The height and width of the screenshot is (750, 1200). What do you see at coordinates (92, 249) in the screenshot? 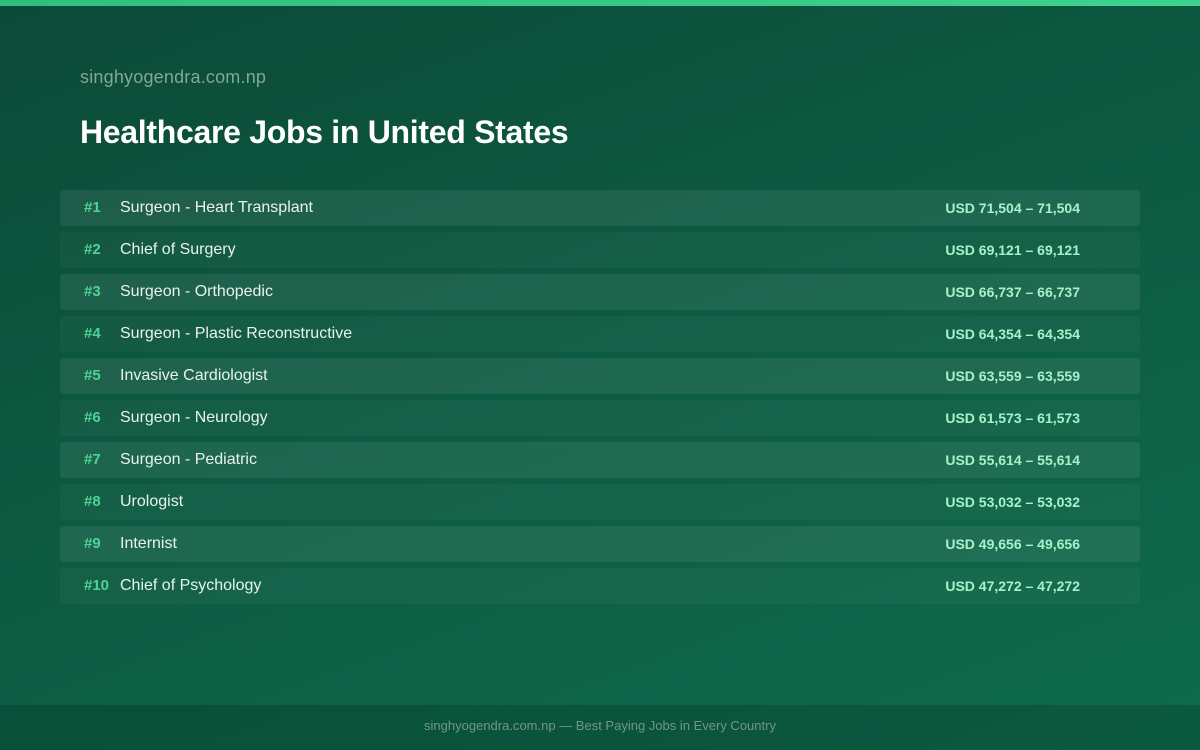
I see `job-rank: #2` at bounding box center [92, 249].